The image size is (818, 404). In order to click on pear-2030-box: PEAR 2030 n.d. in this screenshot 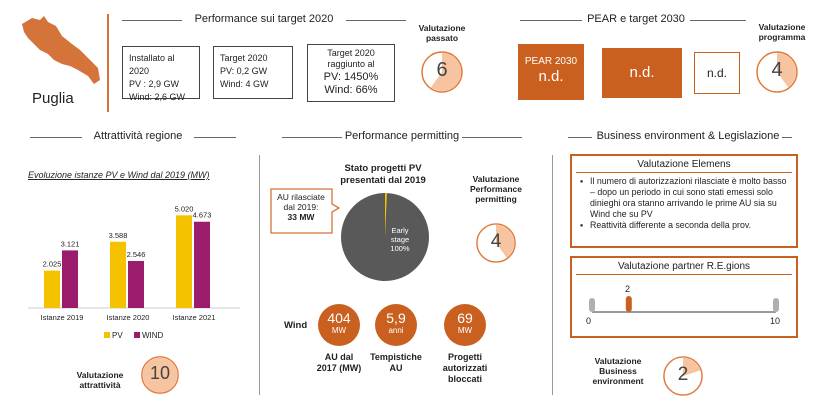, I will do `click(551, 72)`.